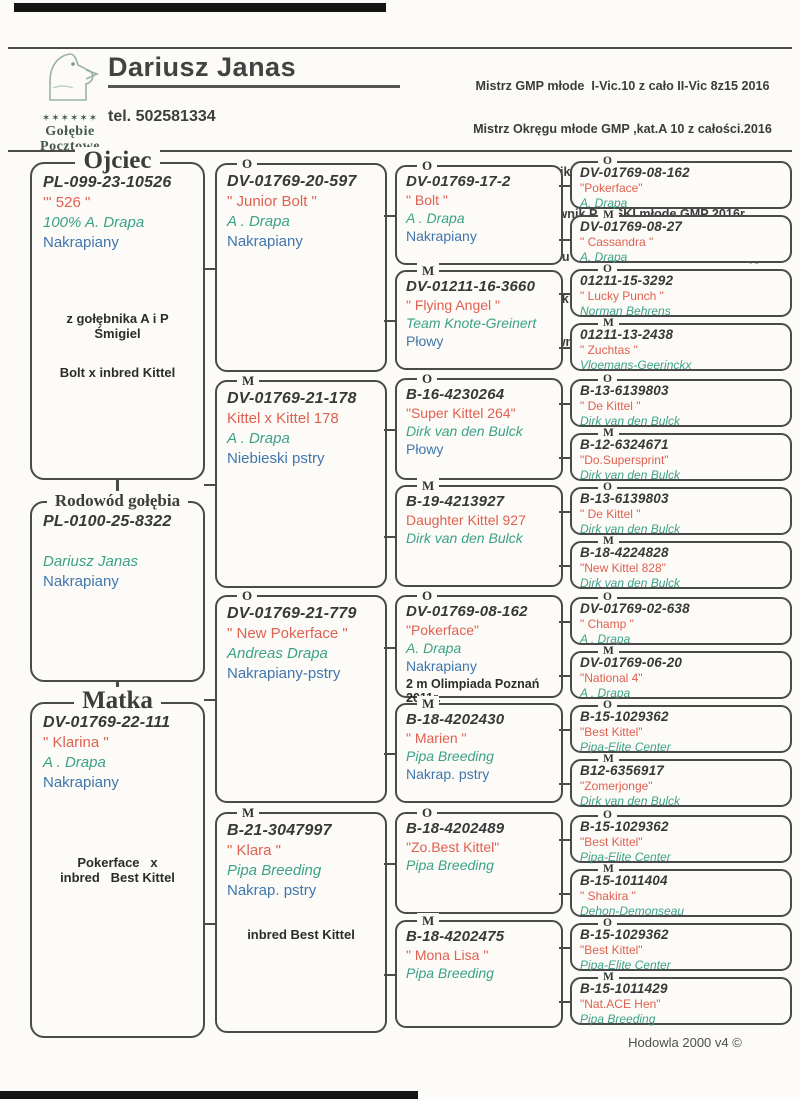  What do you see at coordinates (627, 334) in the screenshot?
I see `ring-number: 01211-13-2438` at bounding box center [627, 334].